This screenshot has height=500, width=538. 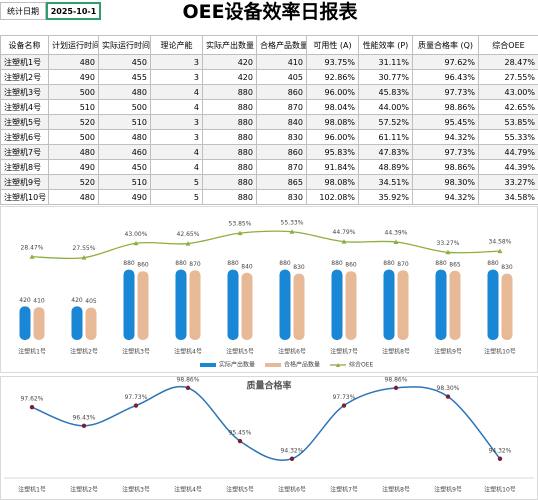 What do you see at coordinates (448, 388) in the screenshot?
I see `quality-label: 98.30%` at bounding box center [448, 388].